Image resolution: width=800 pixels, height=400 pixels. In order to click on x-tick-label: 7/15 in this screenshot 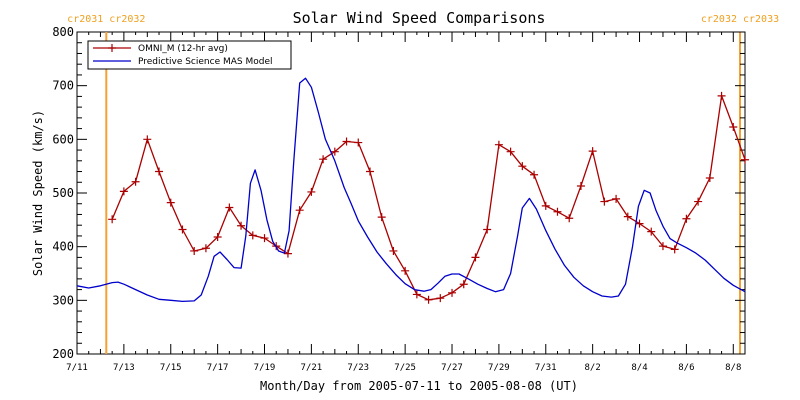, I will do `click(171, 368)`.